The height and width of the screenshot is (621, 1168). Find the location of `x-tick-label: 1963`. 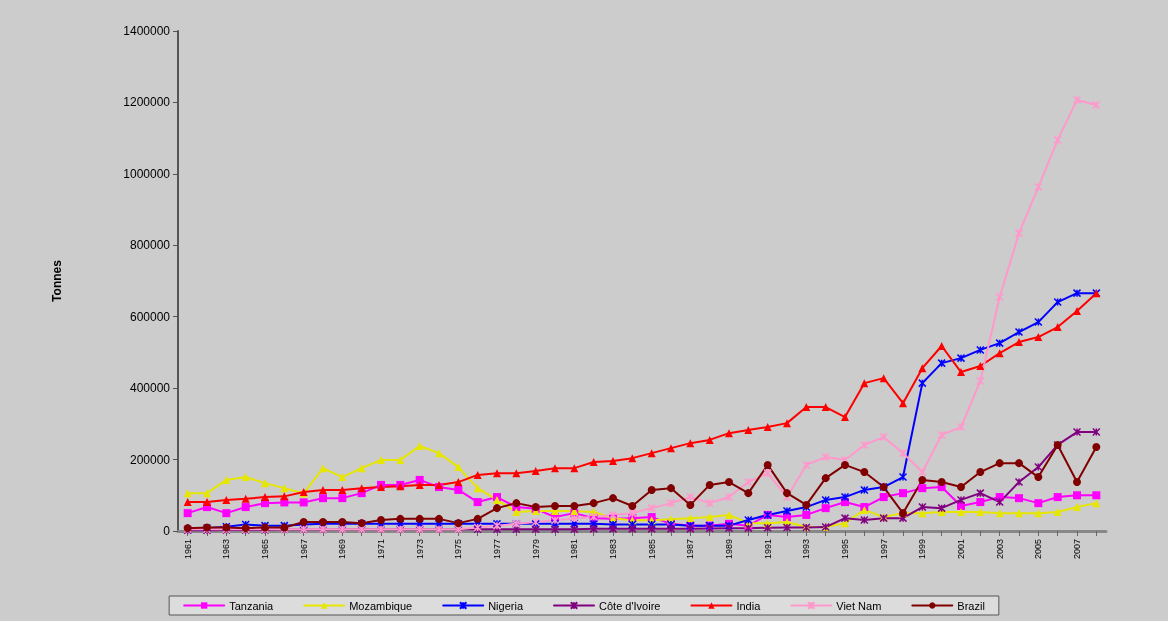

x-tick-label: 1963 is located at coordinates (226, 549).